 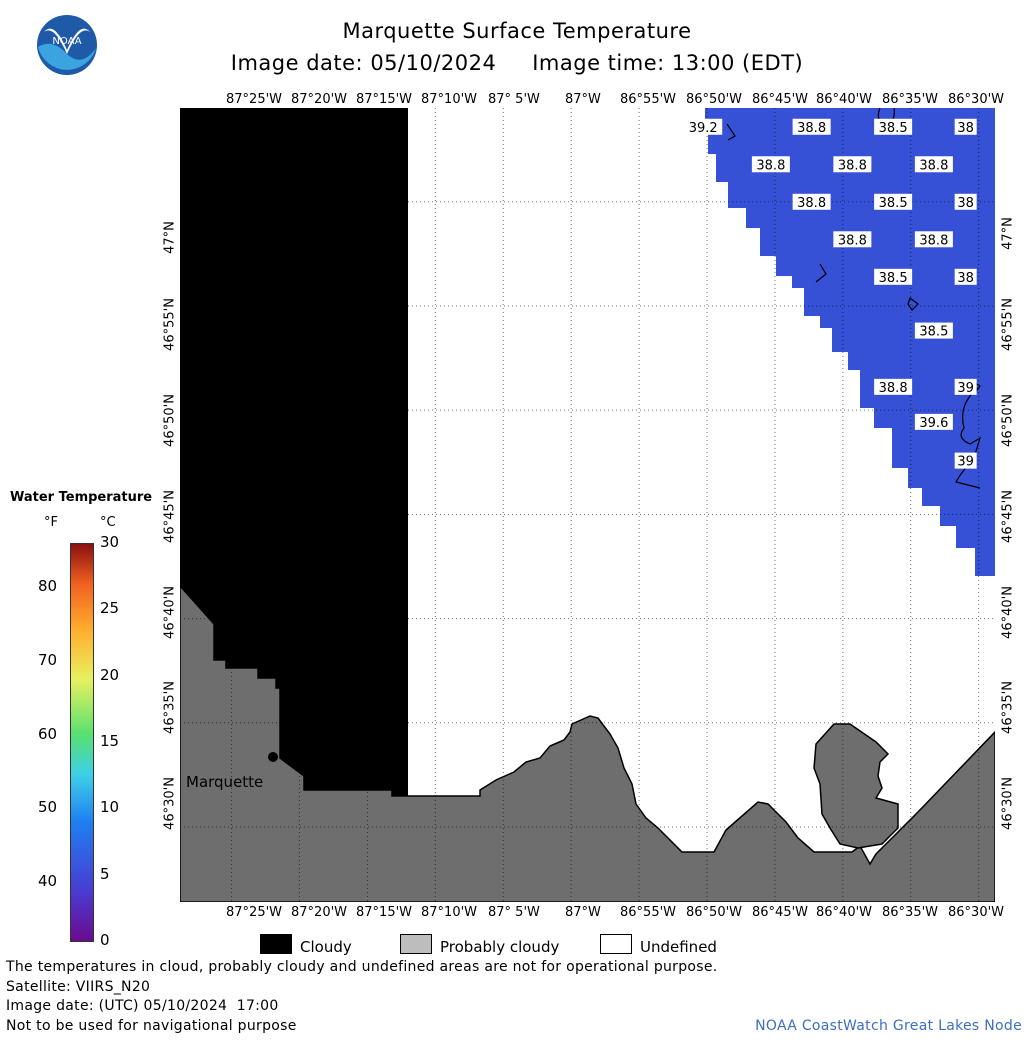 I want to click on fahrenheit-tick-label: 40, so click(x=48, y=881).